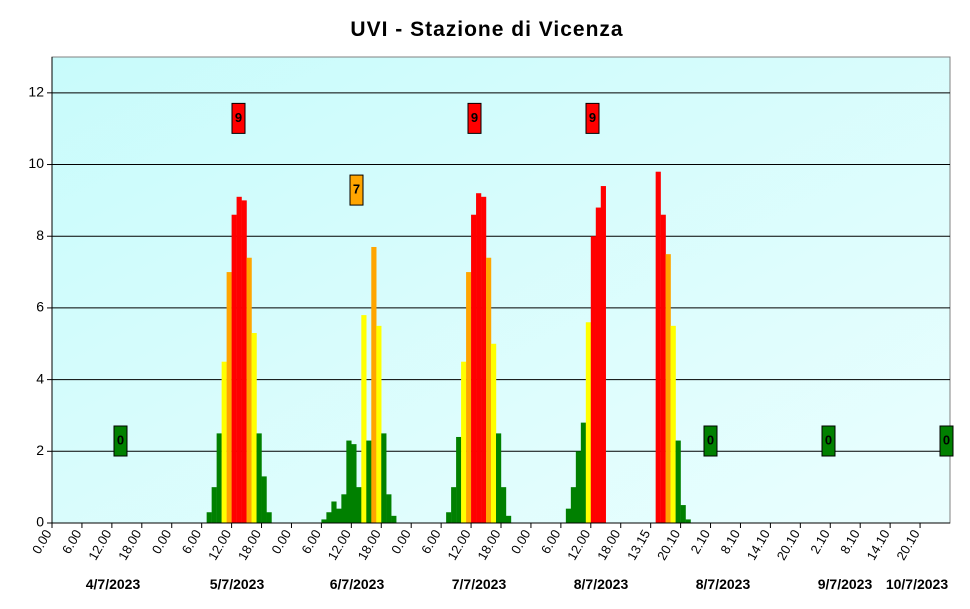  What do you see at coordinates (36, 92) in the screenshot?
I see `y-tick-label: 12` at bounding box center [36, 92].